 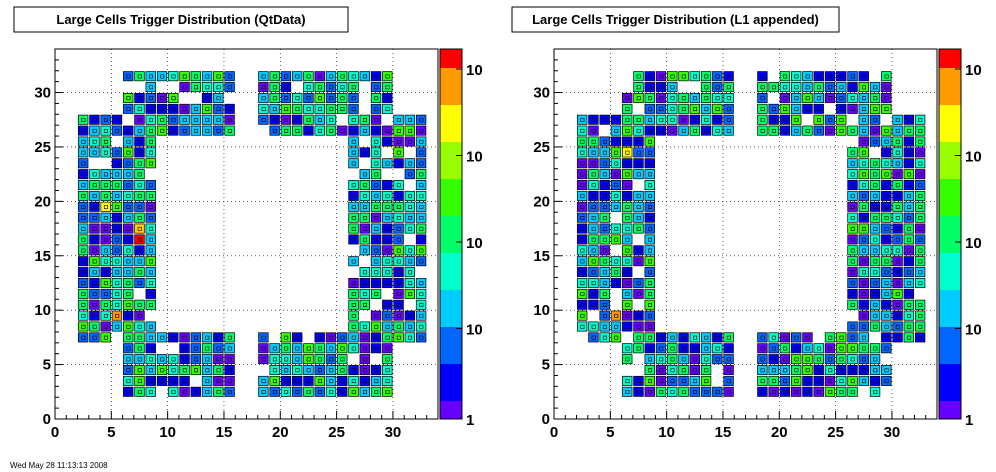 What do you see at coordinates (666, 432) in the screenshot?
I see `x-tick-label: 10` at bounding box center [666, 432].